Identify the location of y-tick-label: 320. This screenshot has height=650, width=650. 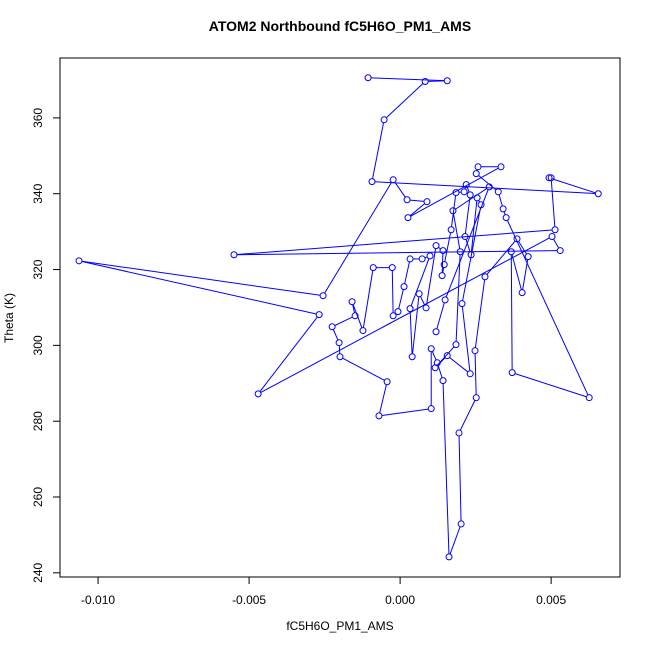
(38, 269).